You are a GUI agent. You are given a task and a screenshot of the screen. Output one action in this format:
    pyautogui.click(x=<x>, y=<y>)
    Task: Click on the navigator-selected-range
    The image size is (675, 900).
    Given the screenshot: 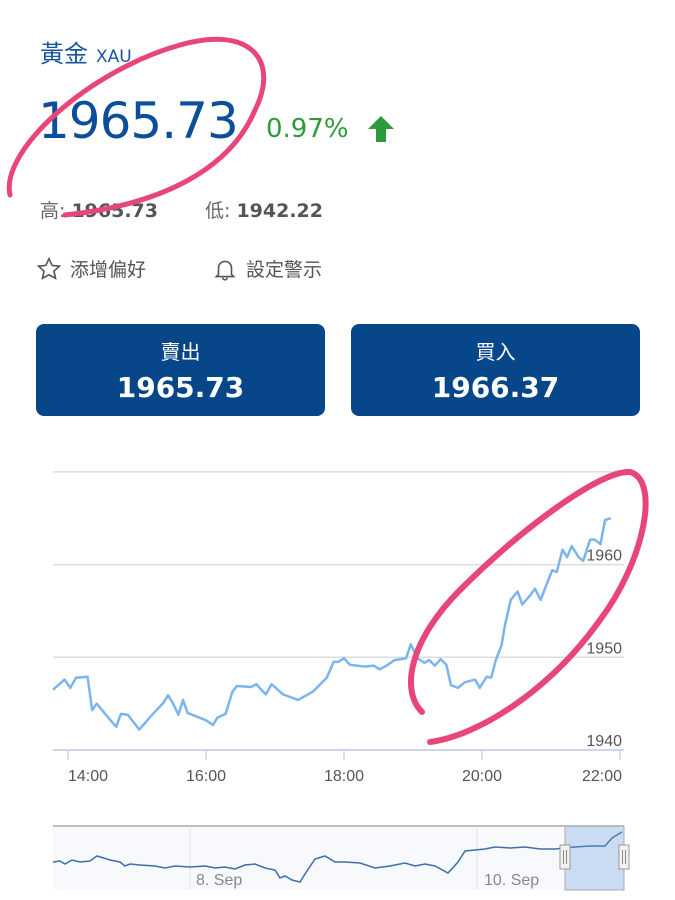 What is the action you would take?
    pyautogui.click(x=594, y=858)
    